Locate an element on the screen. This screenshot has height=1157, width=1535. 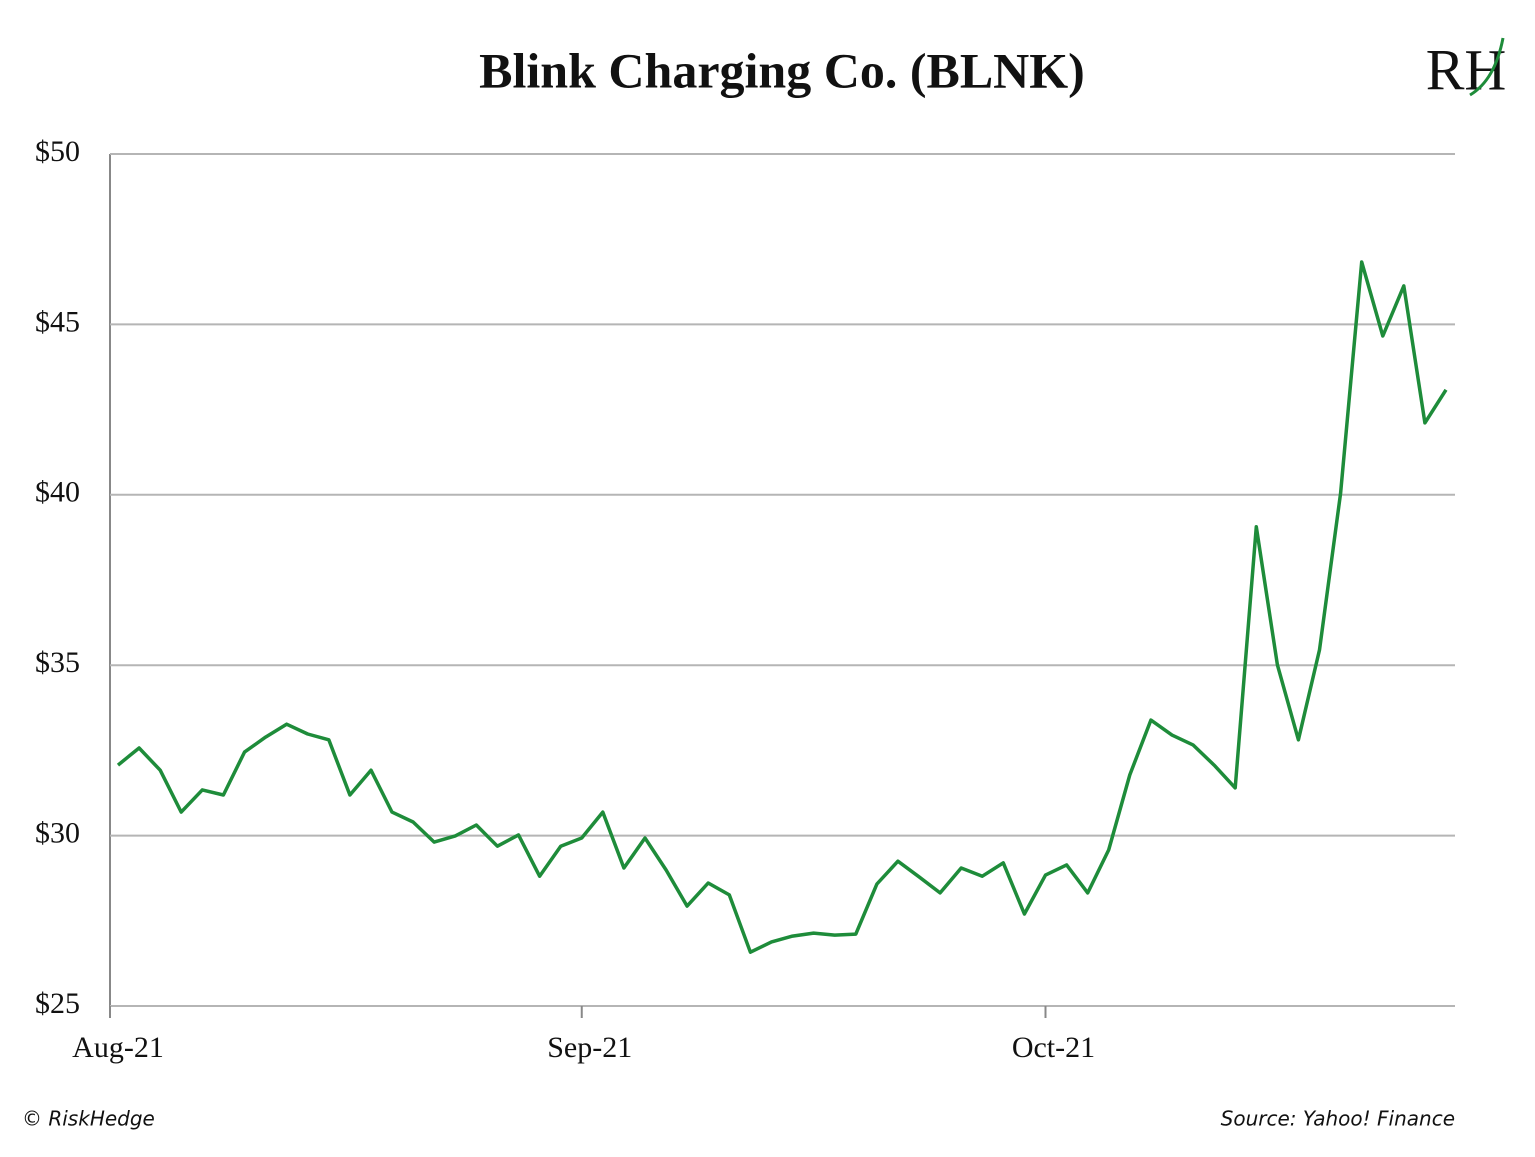
x-tick-label: Sep-21 is located at coordinates (589, 1047).